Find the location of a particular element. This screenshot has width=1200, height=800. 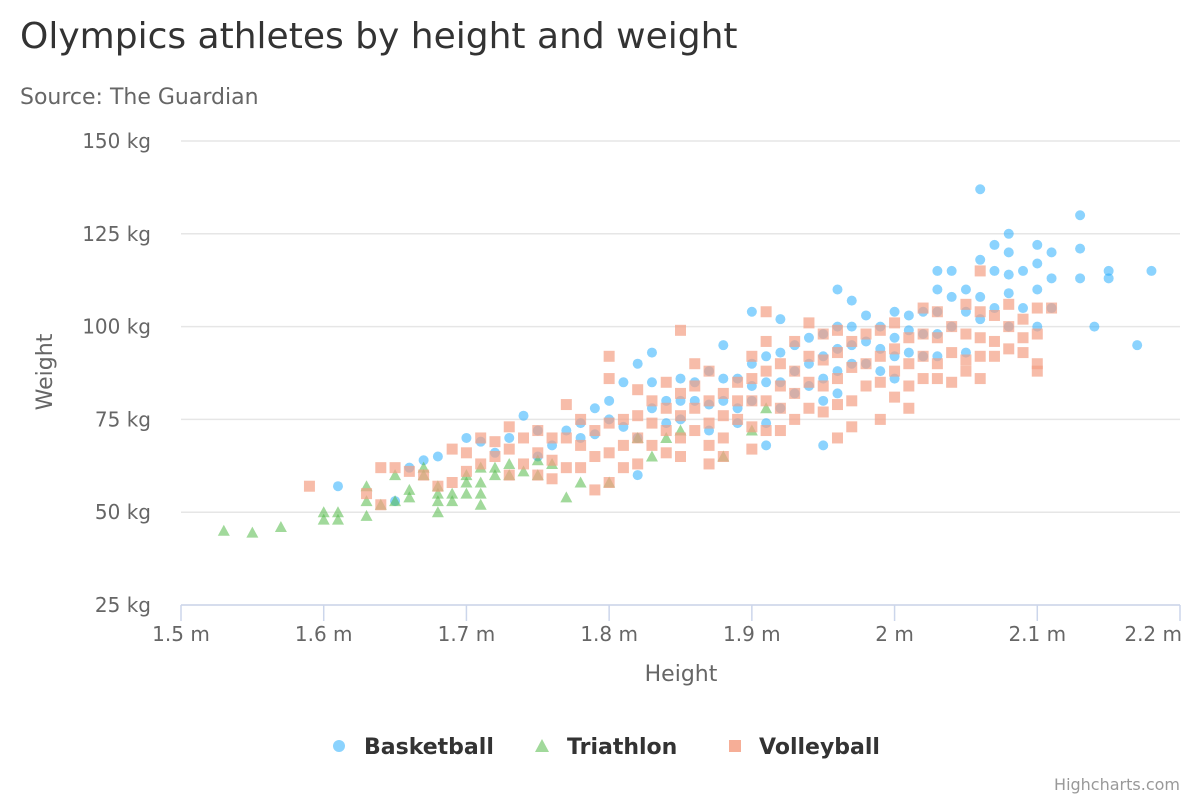

legend-item-volleyball: Volleyball is located at coordinates (804, 747).